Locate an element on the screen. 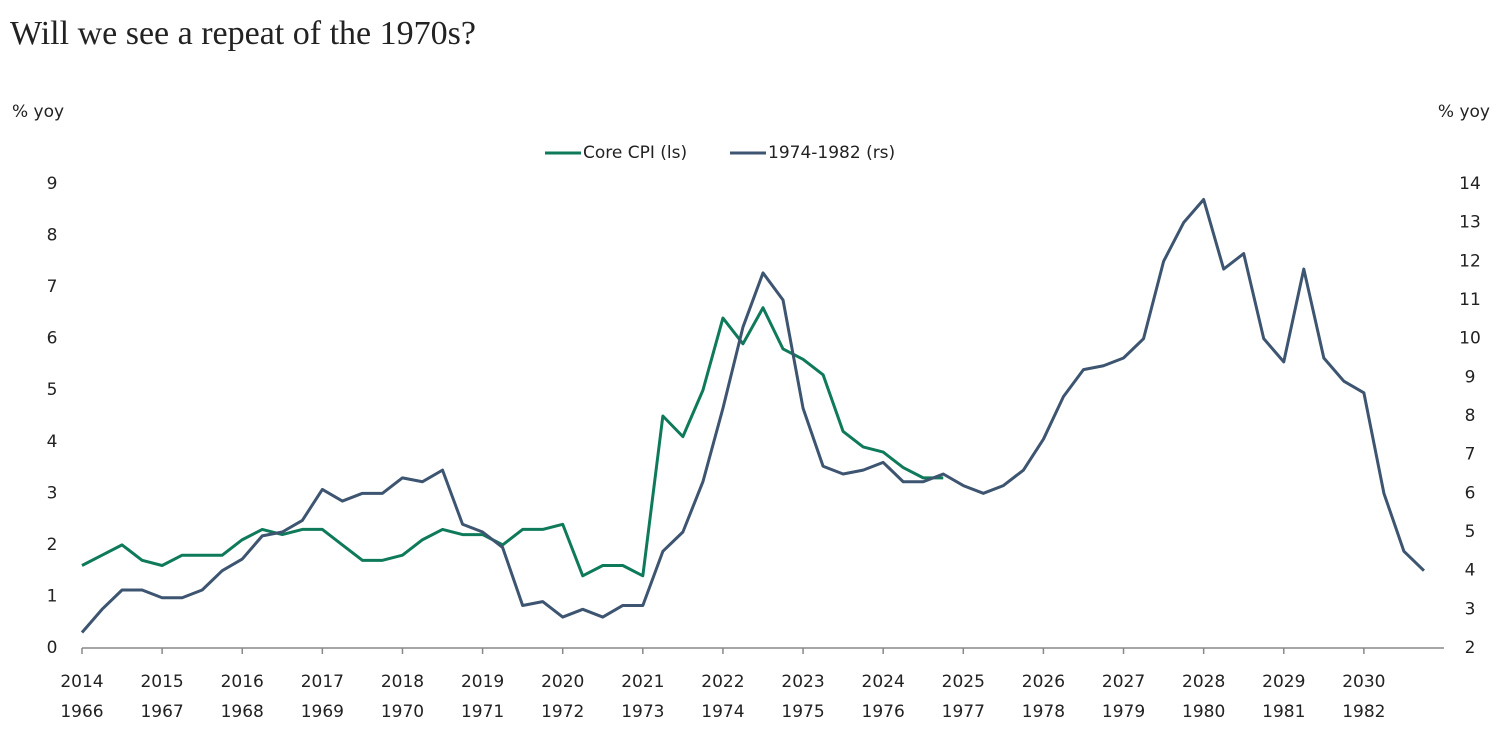 The image size is (1500, 730). x-tick-label: 2022 is located at coordinates (722, 682).